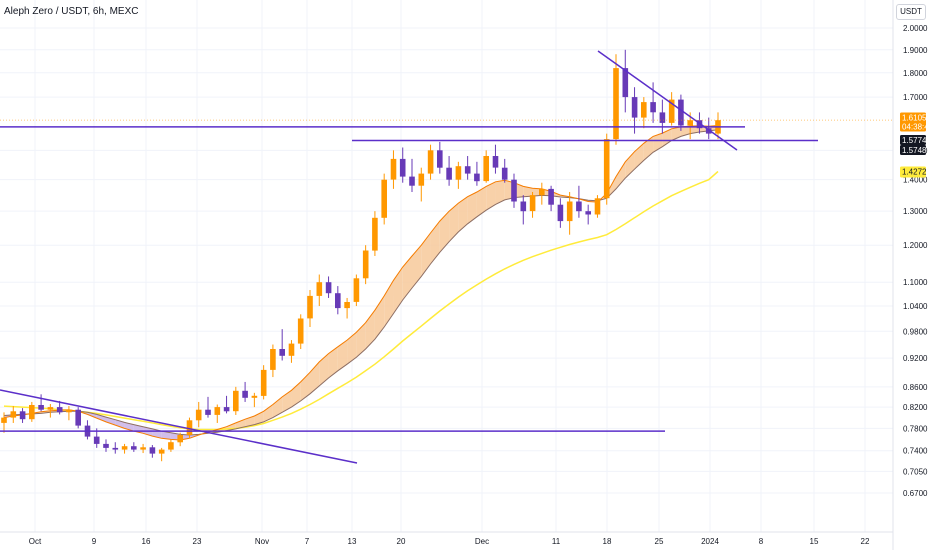 This screenshot has height=550, width=932. What do you see at coordinates (556, 541) in the screenshot?
I see `time-tick-label: 11` at bounding box center [556, 541].